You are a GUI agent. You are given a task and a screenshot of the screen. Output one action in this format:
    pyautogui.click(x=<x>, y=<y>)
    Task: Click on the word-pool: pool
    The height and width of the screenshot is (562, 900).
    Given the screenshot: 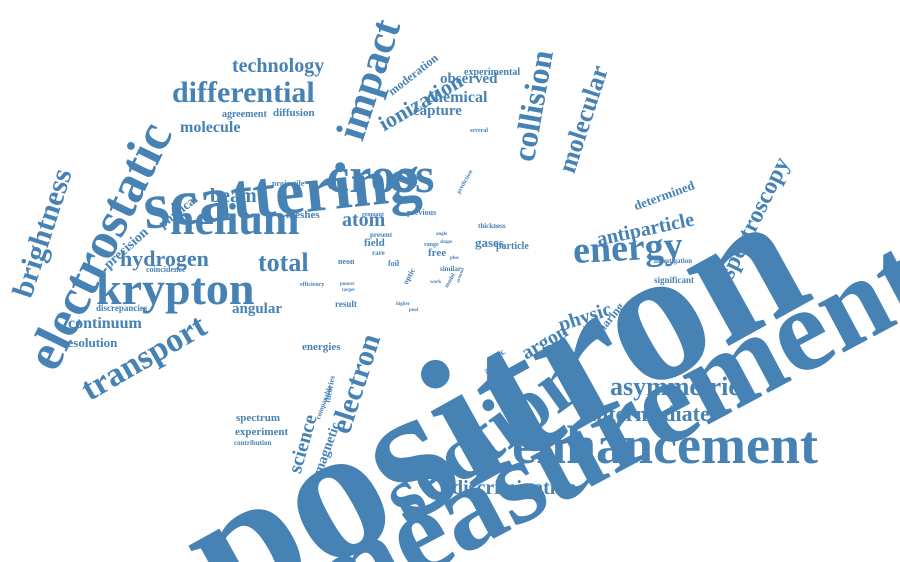 What is the action you would take?
    pyautogui.click(x=414, y=310)
    